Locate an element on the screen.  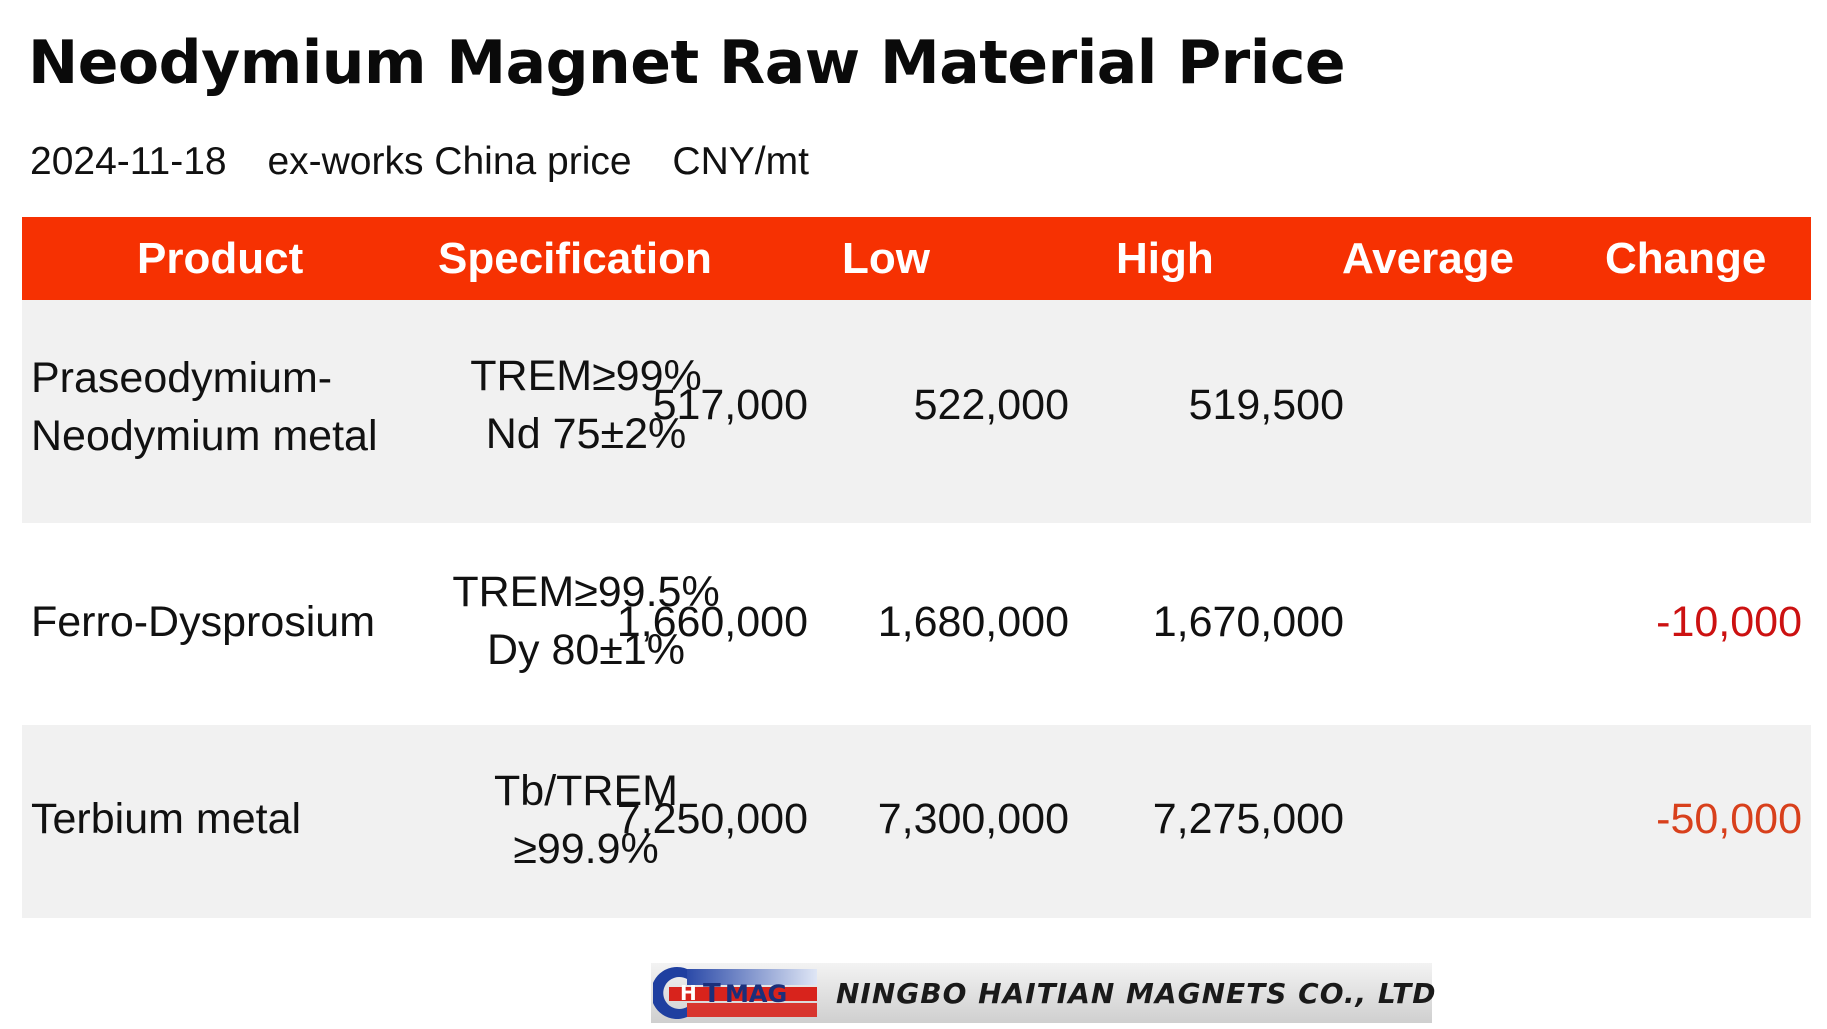
spec-line: ≥99.9% is located at coordinates (586, 849).